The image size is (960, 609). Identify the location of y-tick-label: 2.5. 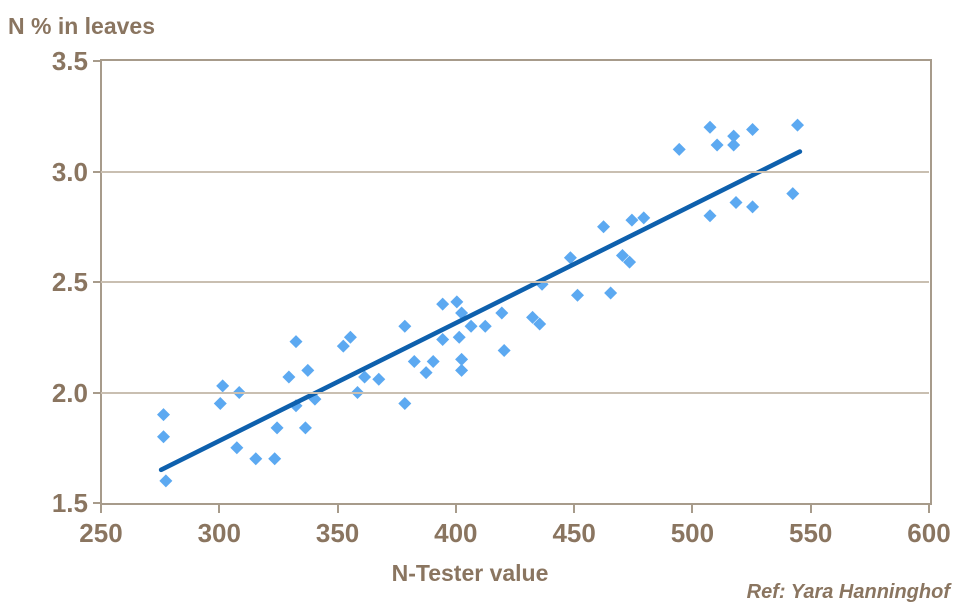
(69, 282).